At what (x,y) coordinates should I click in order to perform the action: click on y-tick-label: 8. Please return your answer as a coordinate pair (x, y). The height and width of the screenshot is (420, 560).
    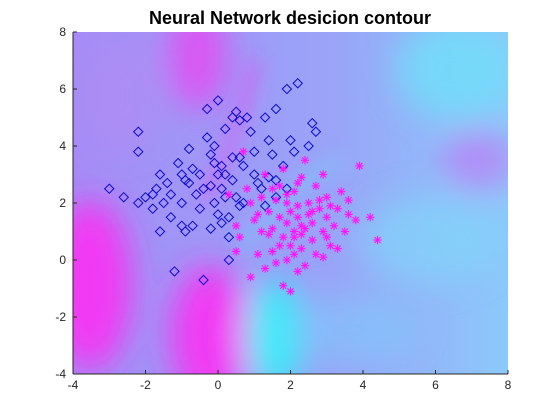
    Looking at the image, I should click on (62, 32).